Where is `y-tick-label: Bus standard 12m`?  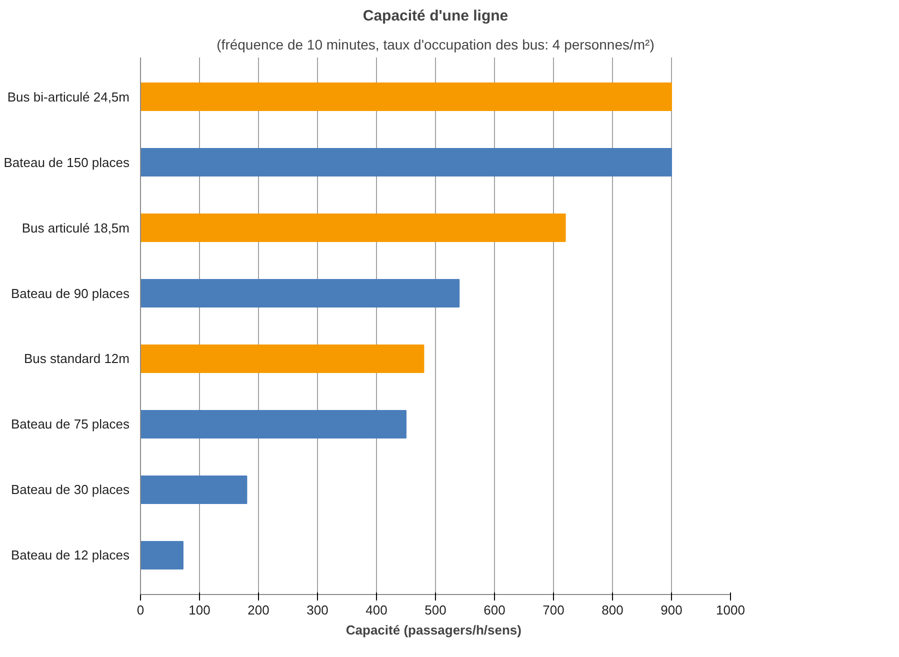 y-tick-label: Bus standard 12m is located at coordinates (77, 358).